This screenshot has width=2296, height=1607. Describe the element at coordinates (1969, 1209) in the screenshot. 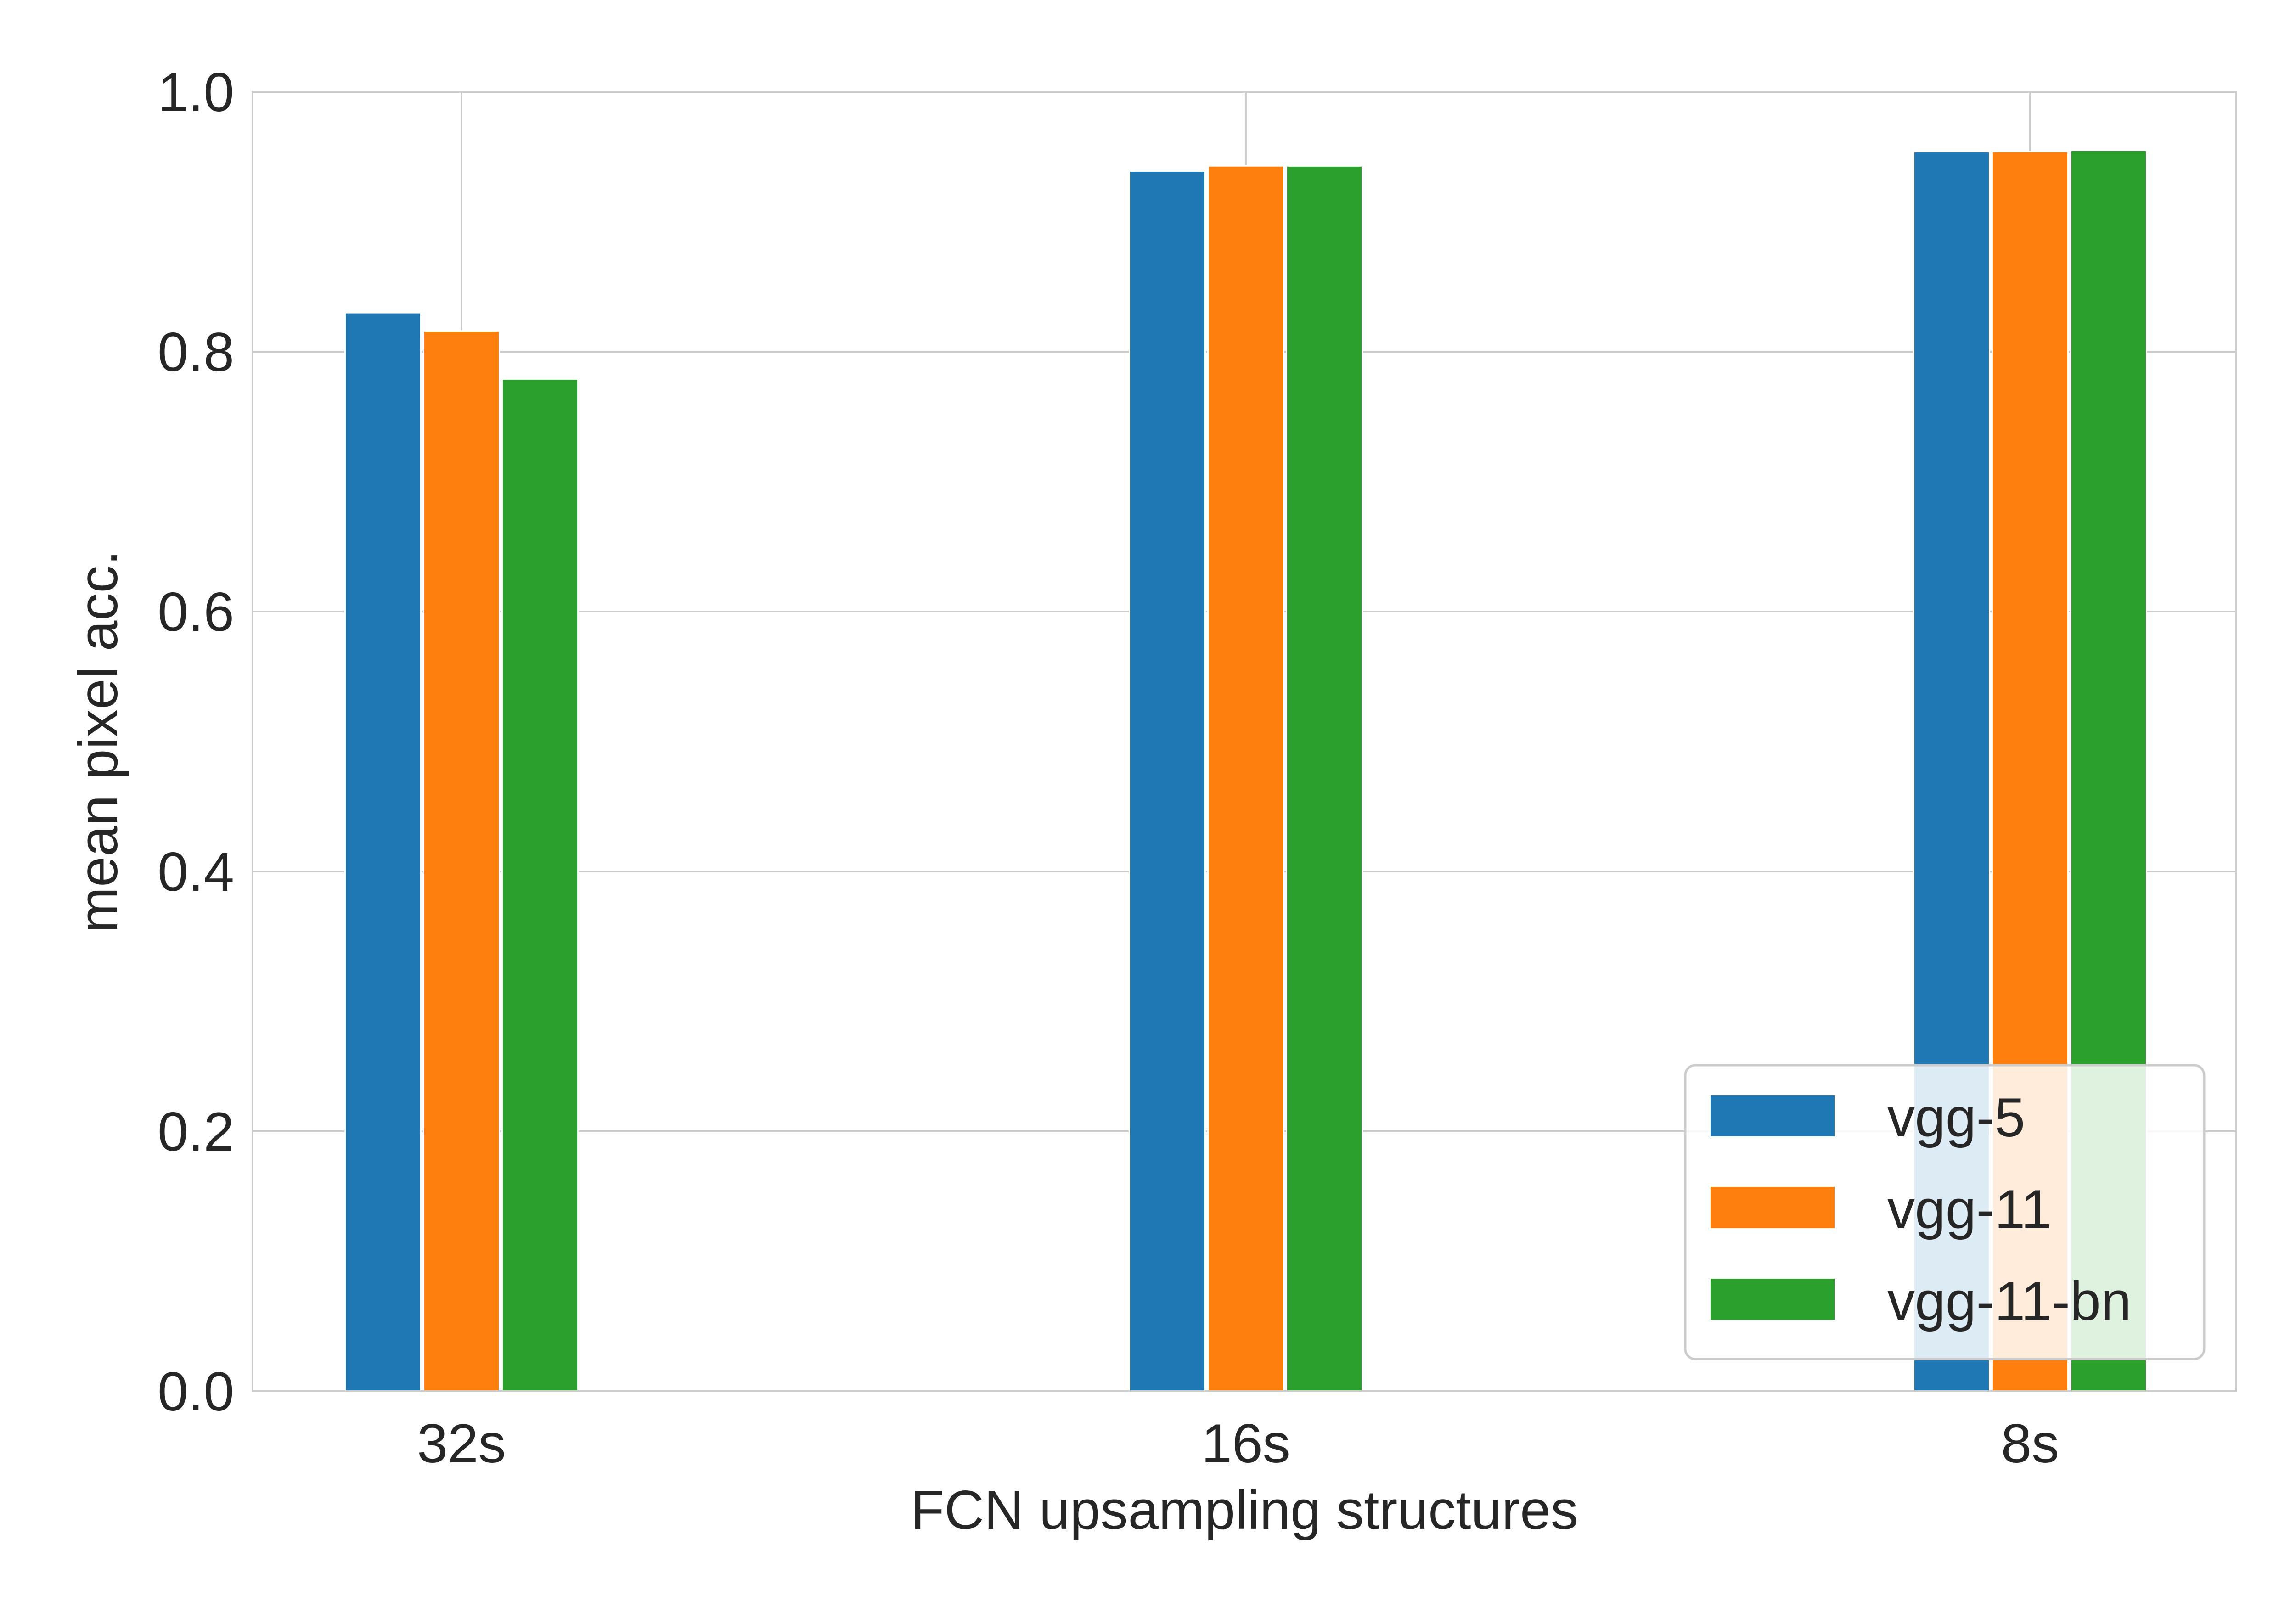

I see `legend-label: vgg-11` at that location.